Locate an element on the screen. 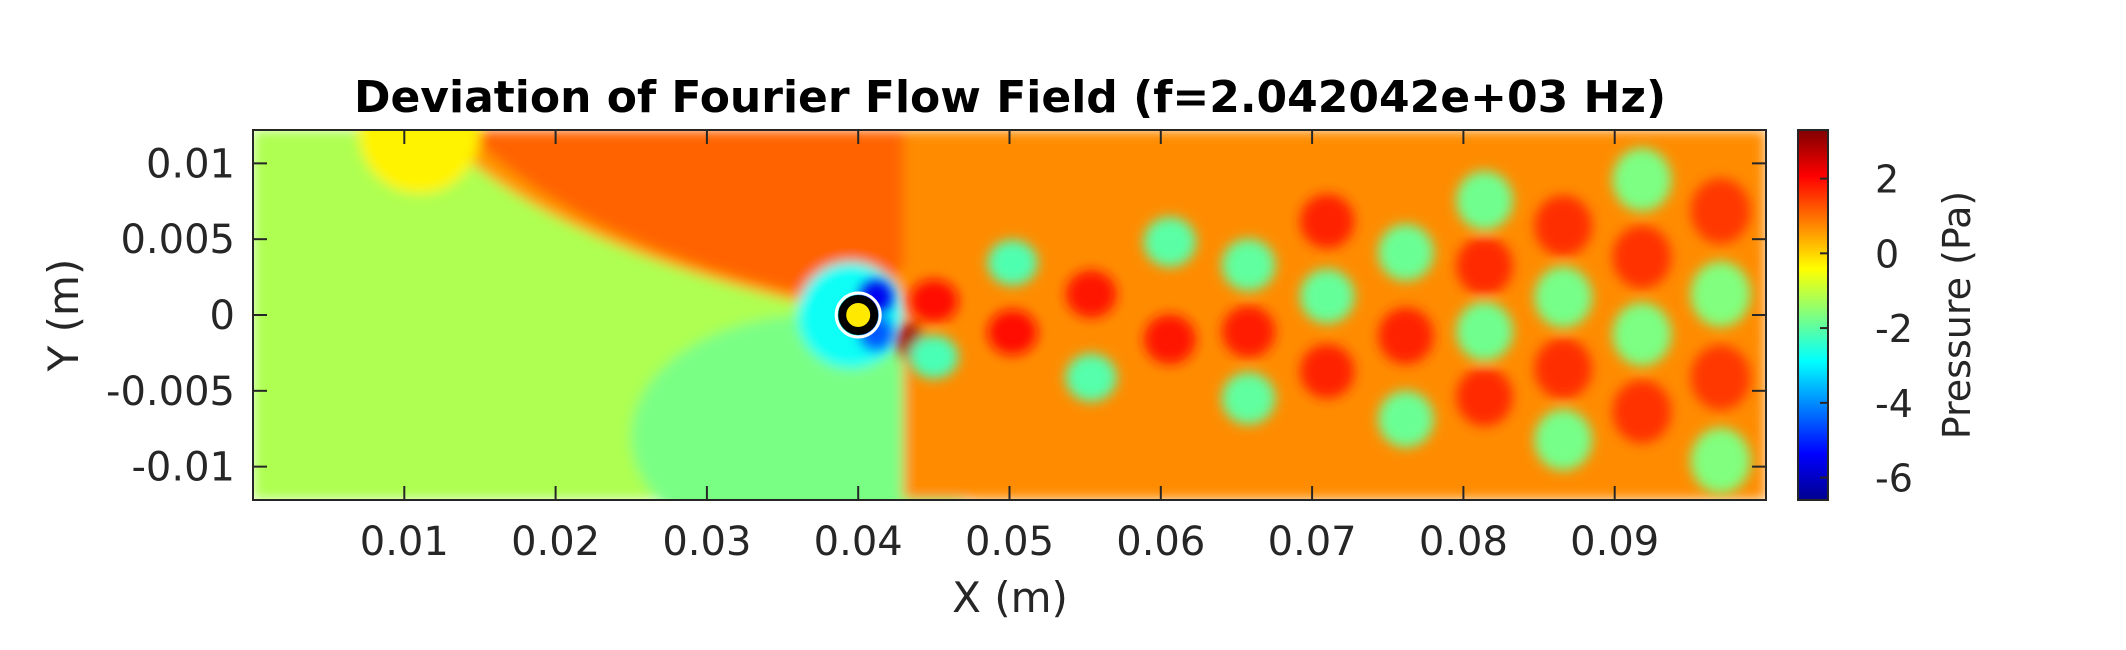 This screenshot has width=2126, height=650. y-tick-label: 0.005 is located at coordinates (177, 240).